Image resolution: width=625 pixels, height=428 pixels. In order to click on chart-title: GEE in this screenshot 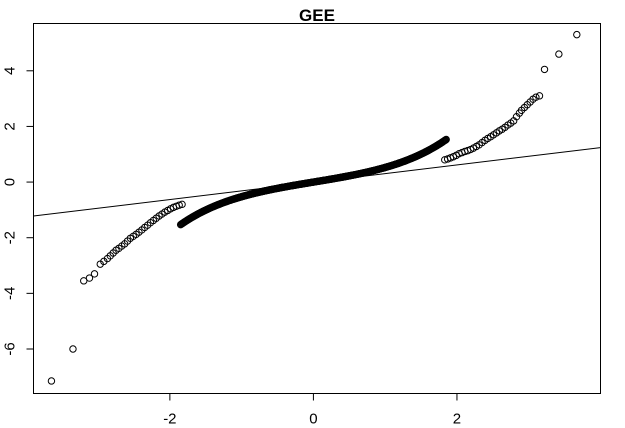, I will do `click(317, 15)`.